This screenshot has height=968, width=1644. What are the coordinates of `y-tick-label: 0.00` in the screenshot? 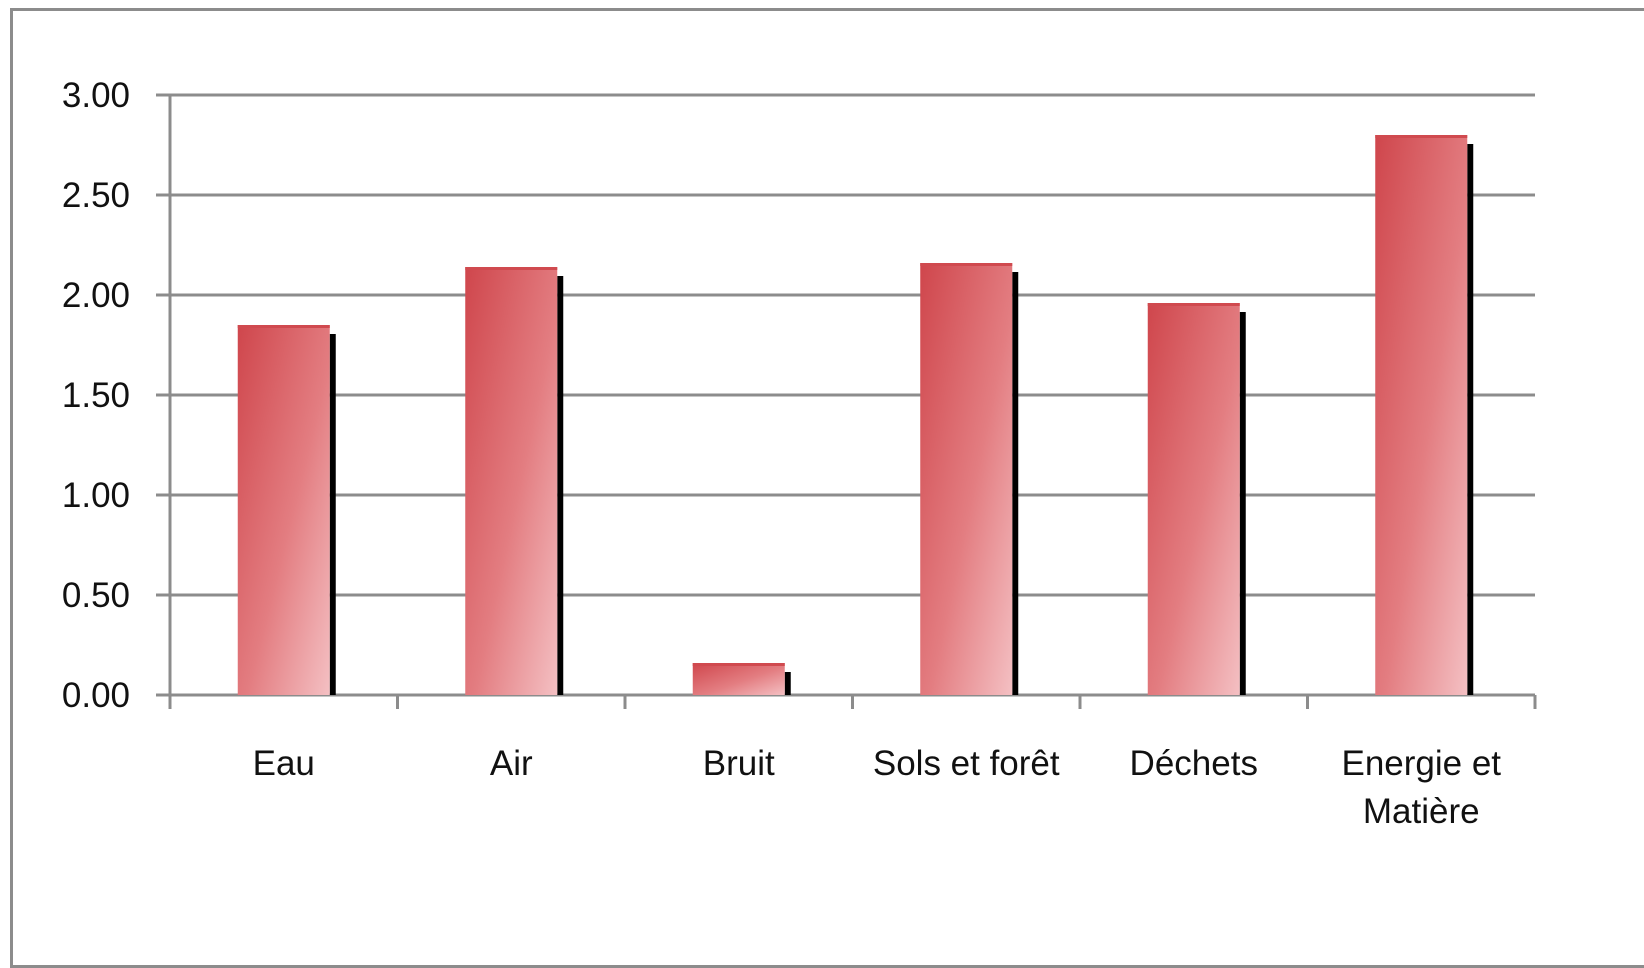 It's located at (96, 695).